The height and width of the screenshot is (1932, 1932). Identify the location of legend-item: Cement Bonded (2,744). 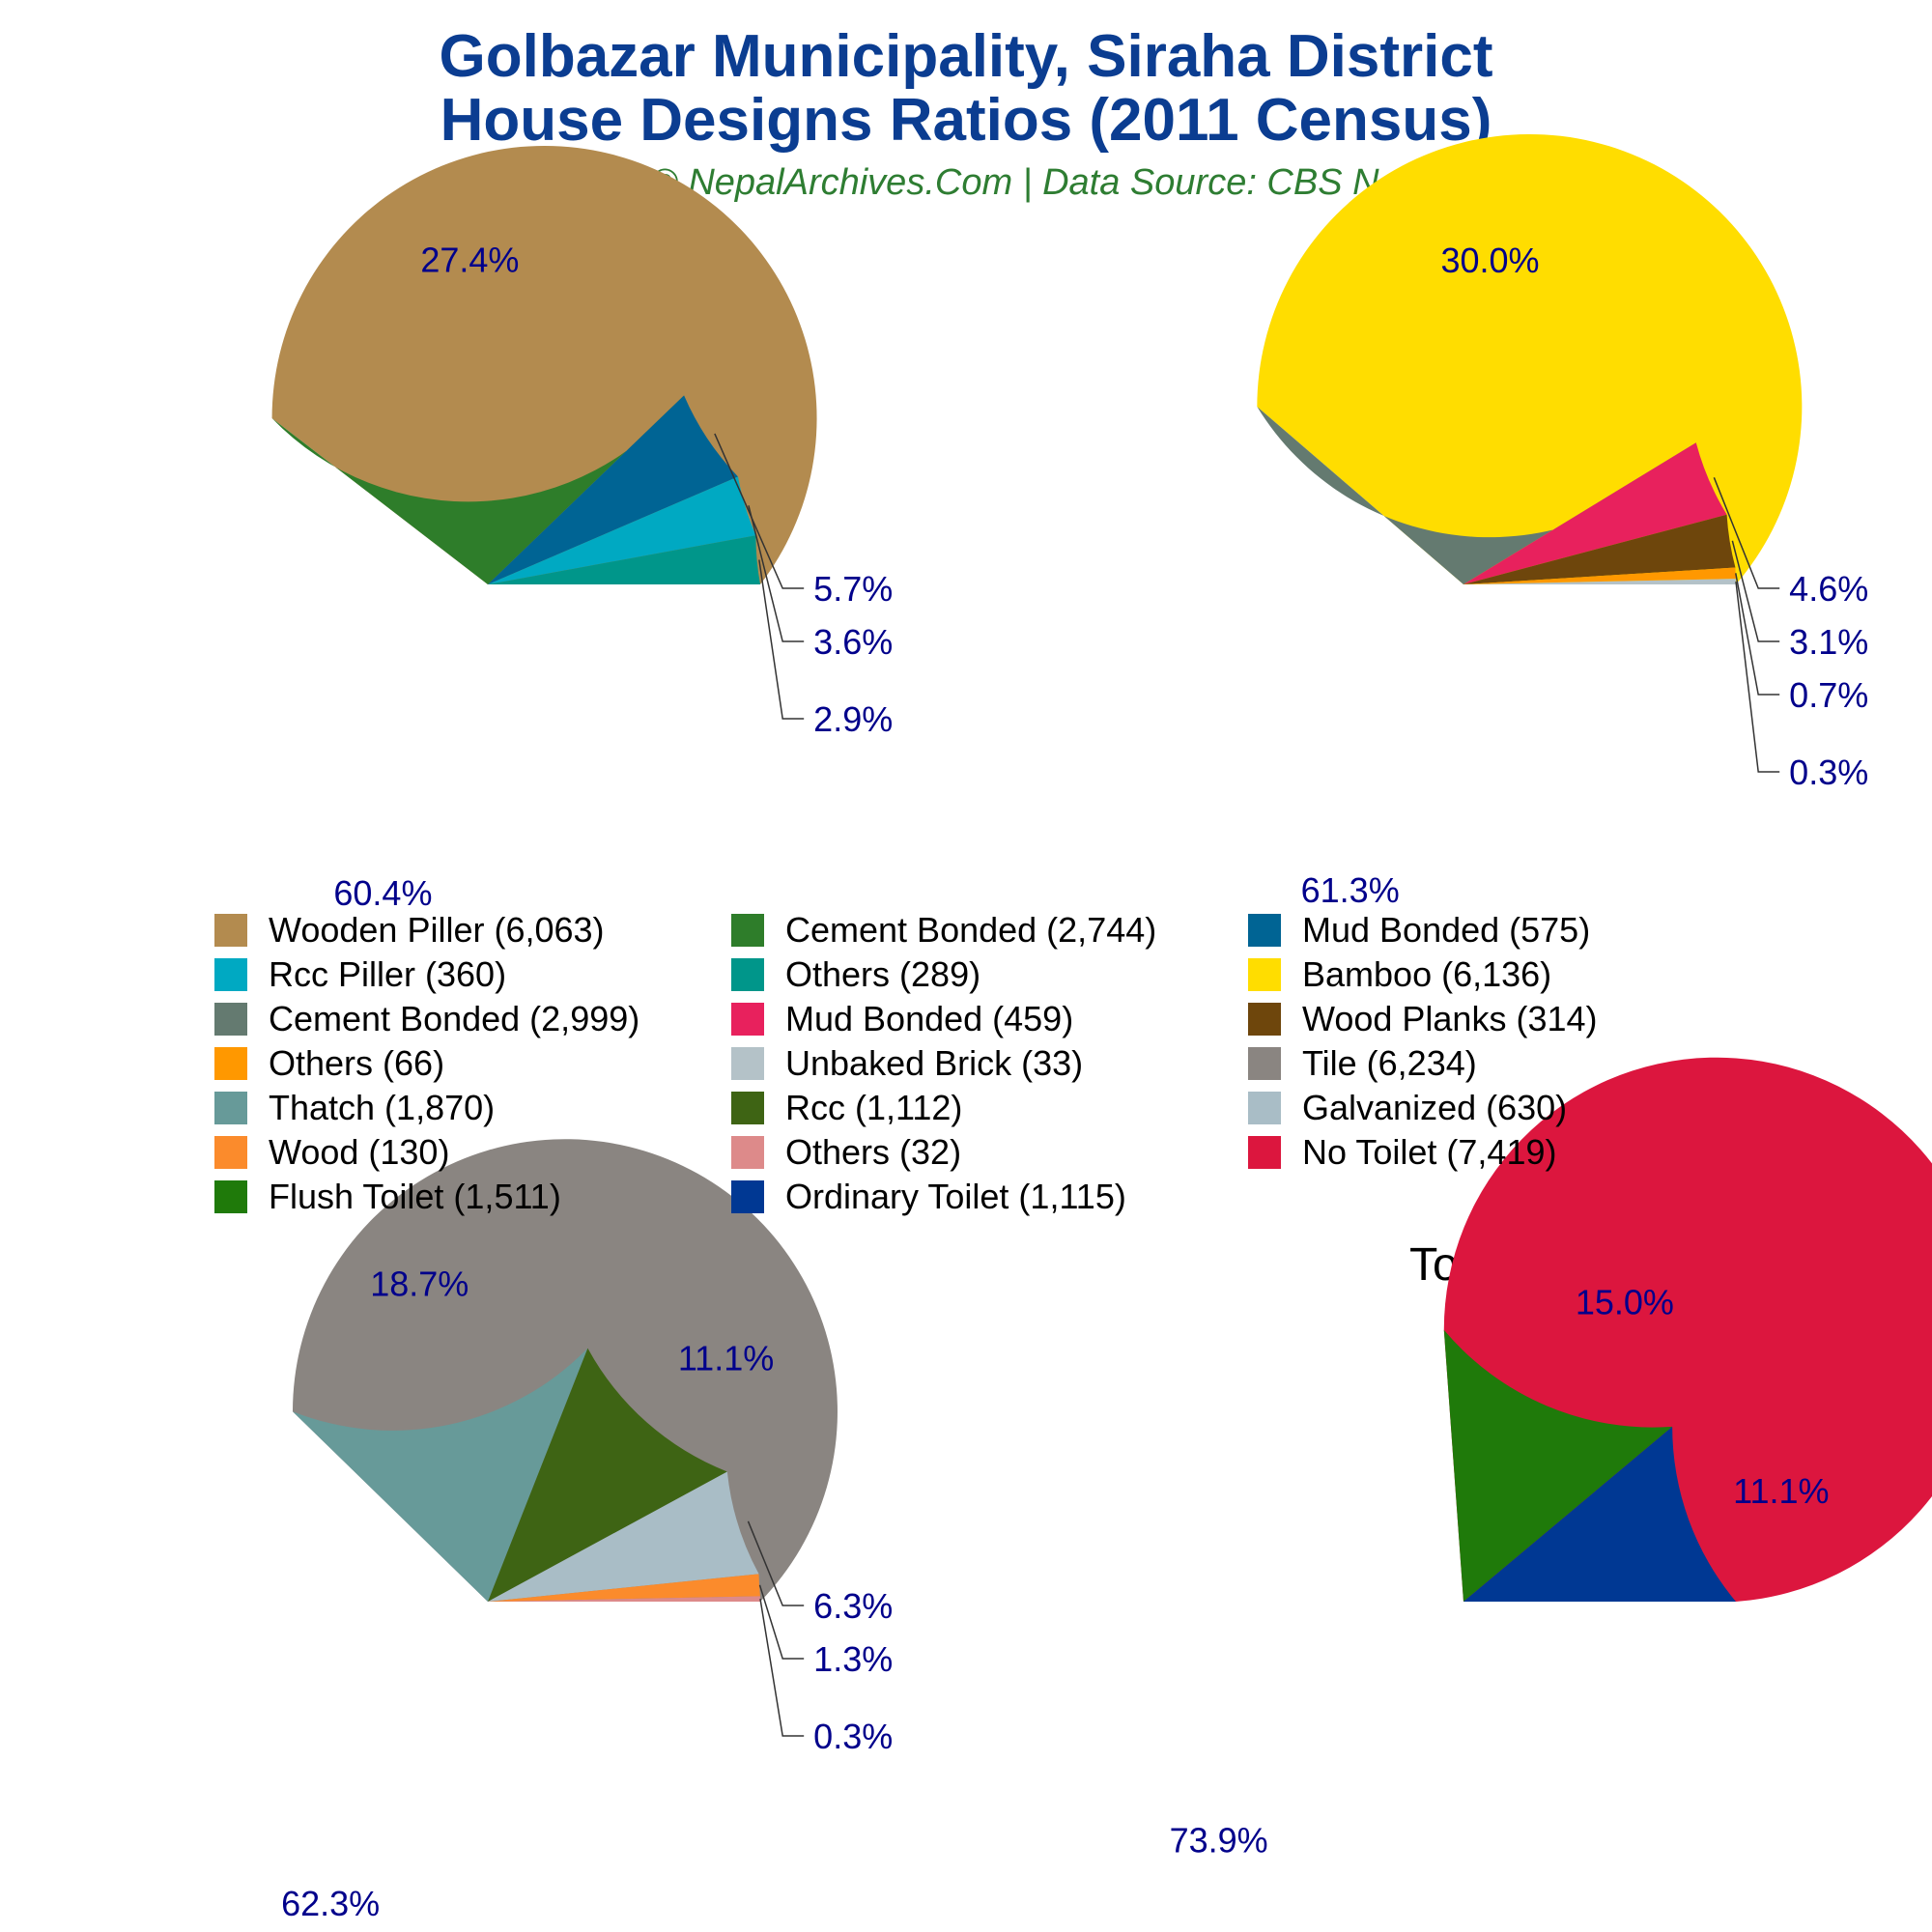
(989, 930).